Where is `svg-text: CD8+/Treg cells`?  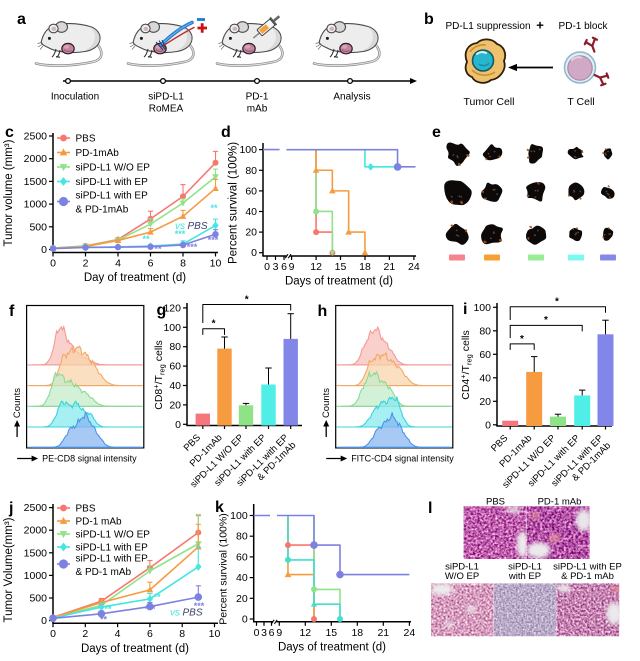 svg-text: CD8+/Treg cells is located at coordinates (159, 375).